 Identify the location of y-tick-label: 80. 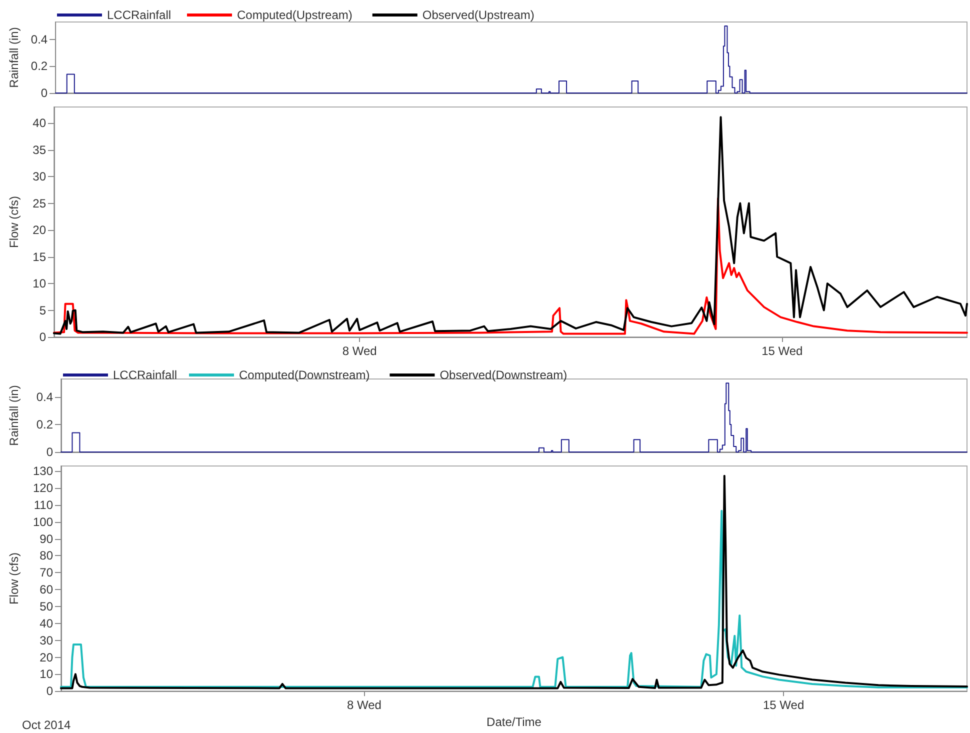
(47, 555).